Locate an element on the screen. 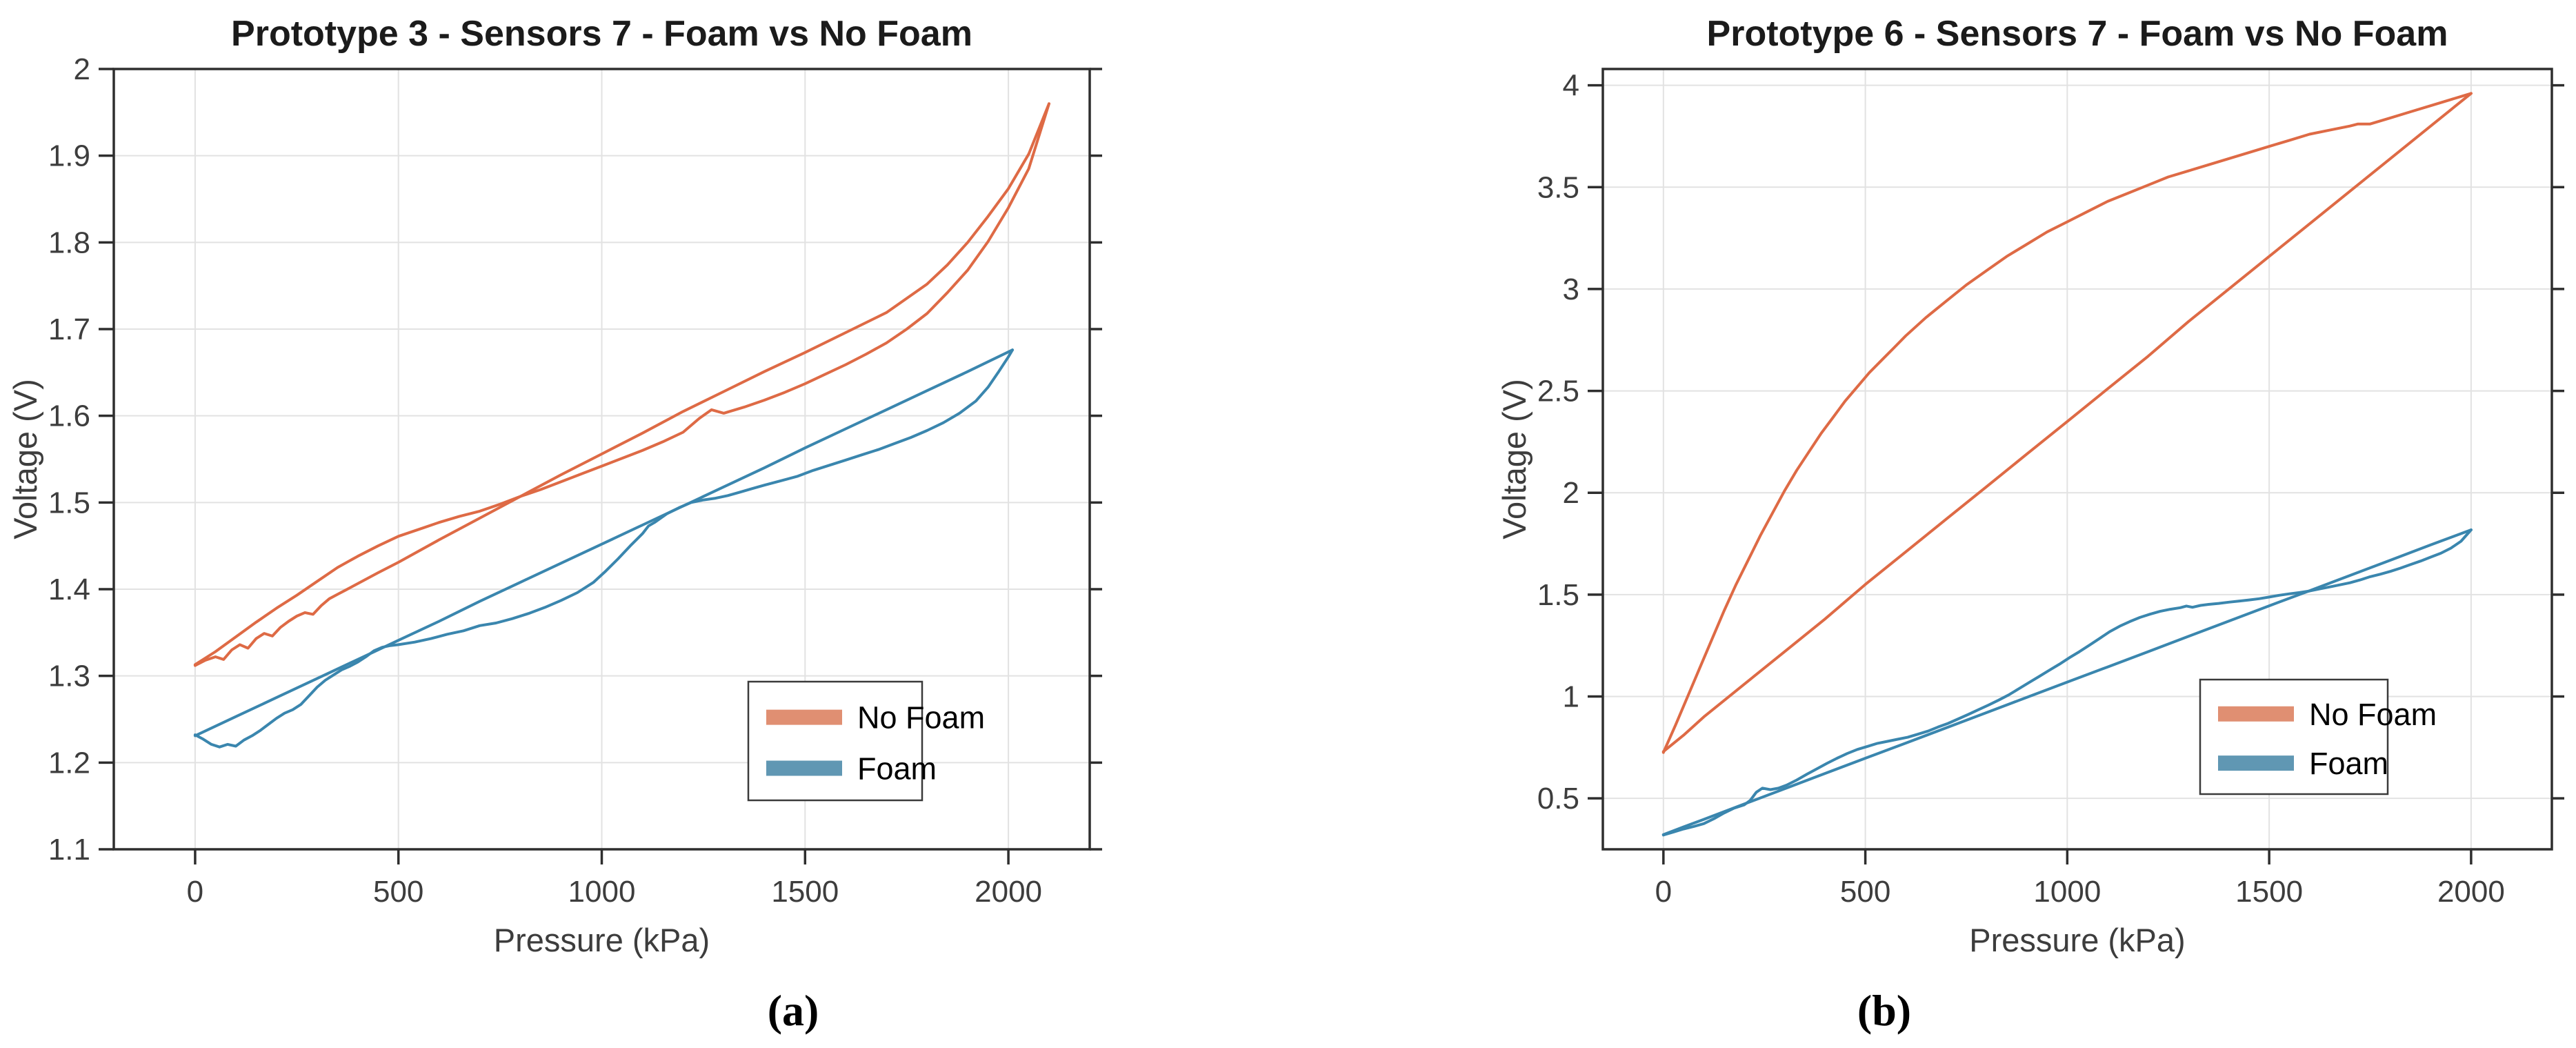 Image resolution: width=2576 pixels, height=1048 pixels. y-tick-label: 1.8 is located at coordinates (69, 243).